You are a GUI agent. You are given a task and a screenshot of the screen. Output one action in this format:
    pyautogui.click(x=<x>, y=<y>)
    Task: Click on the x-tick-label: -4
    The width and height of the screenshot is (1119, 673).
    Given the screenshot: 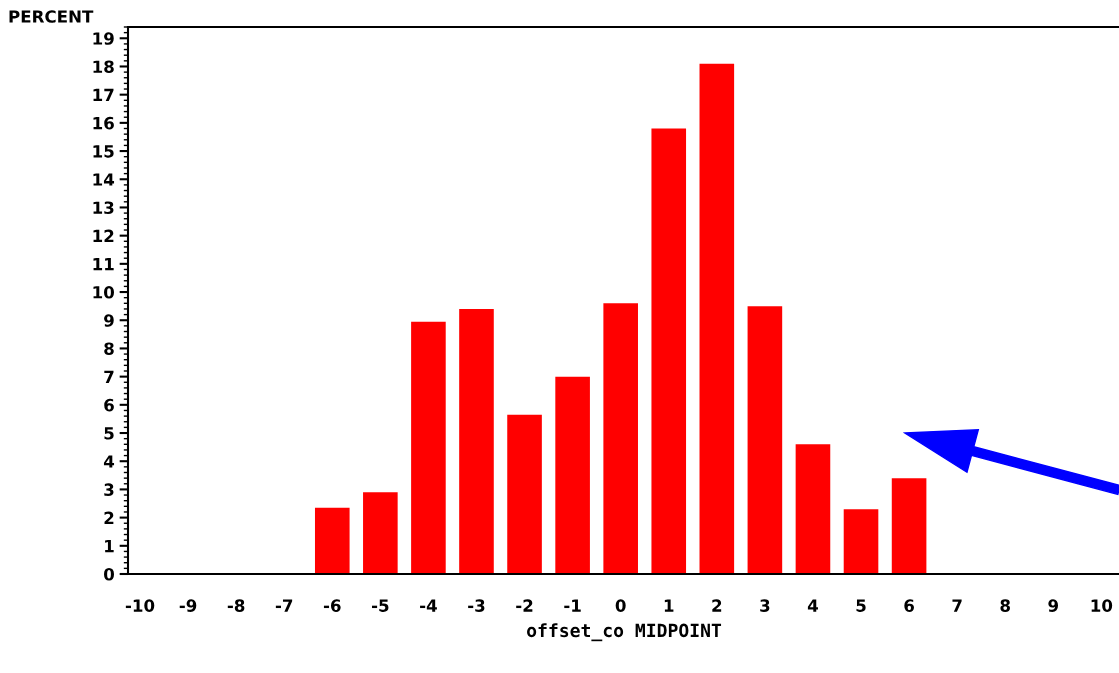 What is the action you would take?
    pyautogui.click(x=428, y=605)
    